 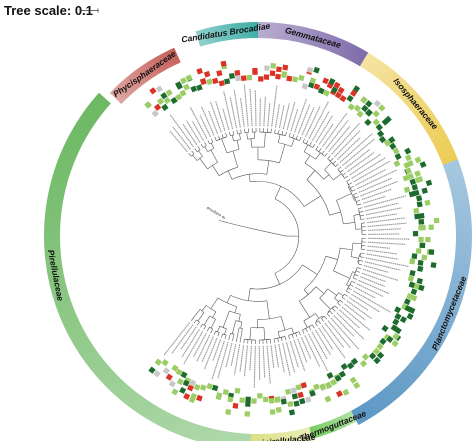 I want to click on clade-label-candidatus-brocadiae: Candidatus Brocadiae, so click(x=226, y=33).